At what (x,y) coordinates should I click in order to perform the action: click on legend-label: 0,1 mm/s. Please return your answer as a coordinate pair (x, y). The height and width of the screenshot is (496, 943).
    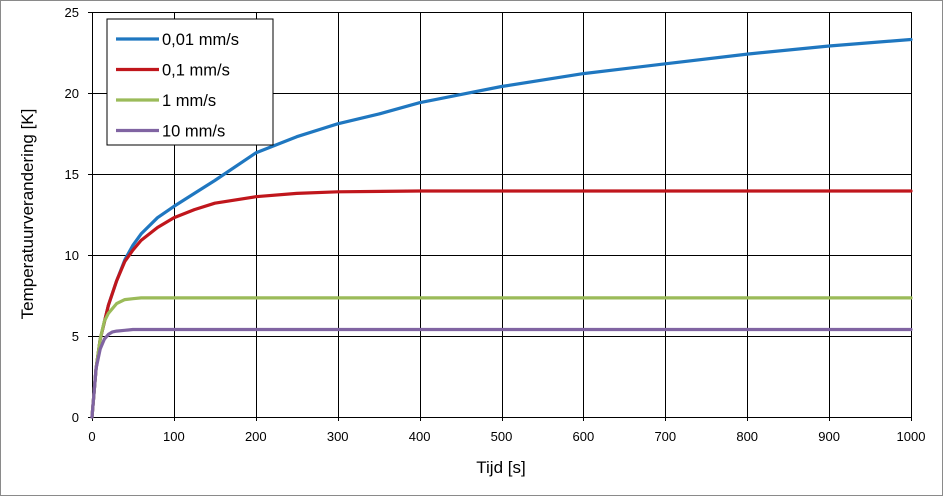
    Looking at the image, I should click on (196, 71).